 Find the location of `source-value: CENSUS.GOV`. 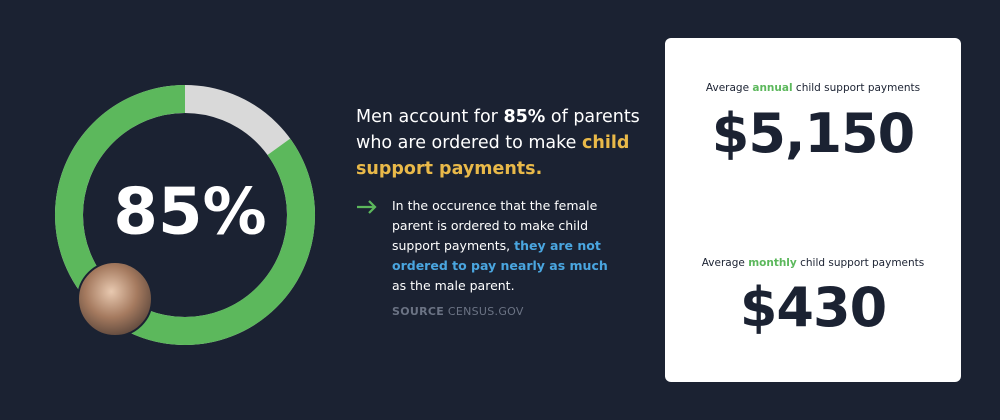

source-value: CENSUS.GOV is located at coordinates (485, 311).